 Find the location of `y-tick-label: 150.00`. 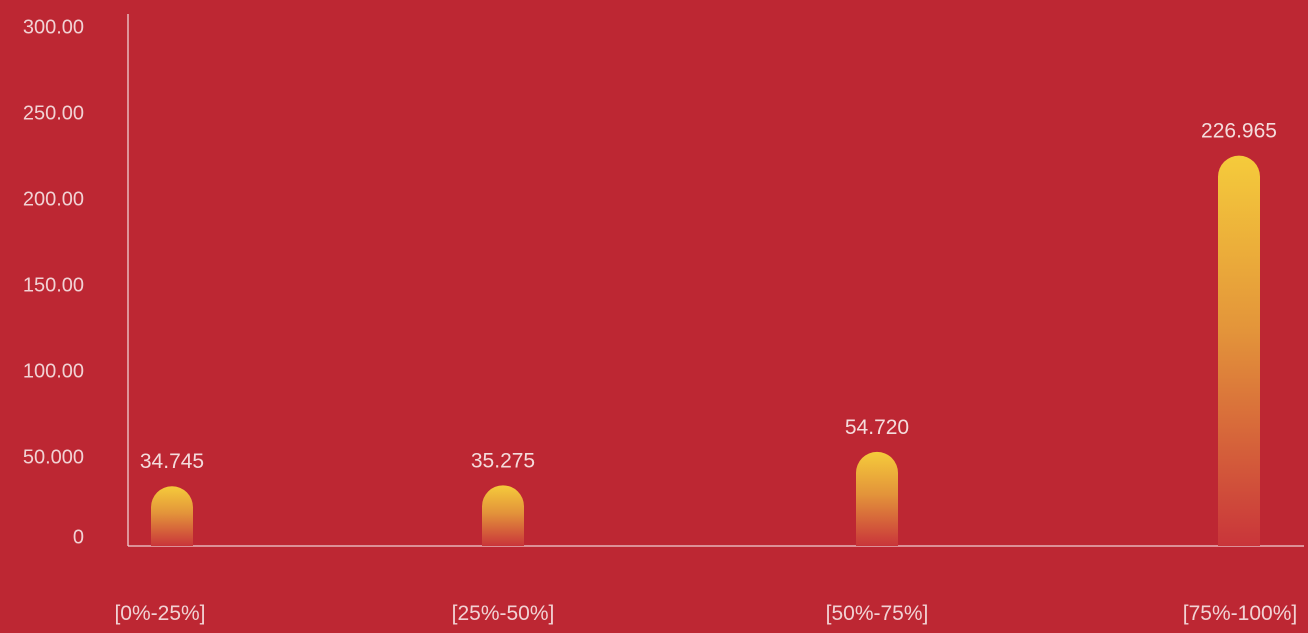

y-tick-label: 150.00 is located at coordinates (53, 285).